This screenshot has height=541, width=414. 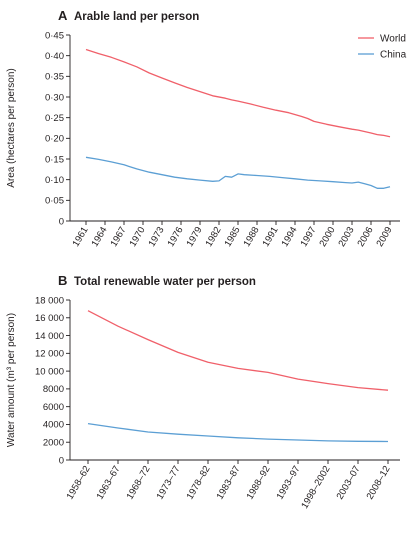 What do you see at coordinates (63, 15) in the screenshot?
I see `panel-letter: A` at bounding box center [63, 15].